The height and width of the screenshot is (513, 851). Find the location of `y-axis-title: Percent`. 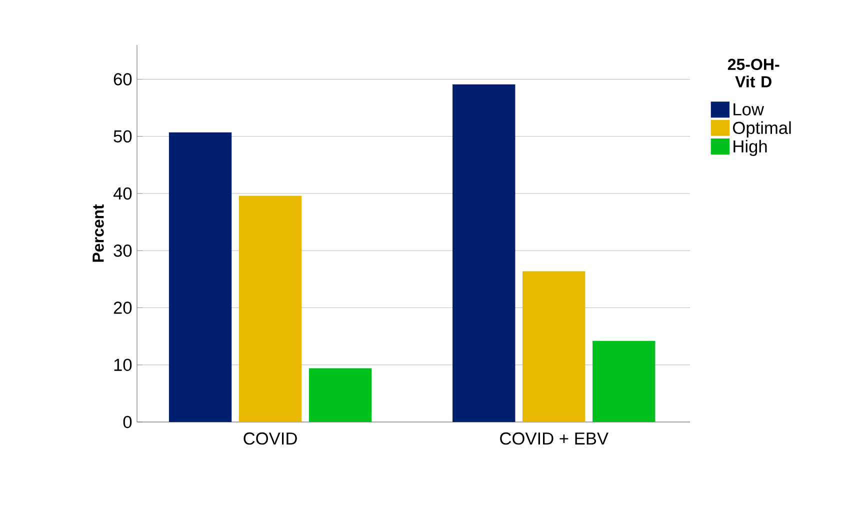

y-axis-title: Percent is located at coordinates (98, 233).